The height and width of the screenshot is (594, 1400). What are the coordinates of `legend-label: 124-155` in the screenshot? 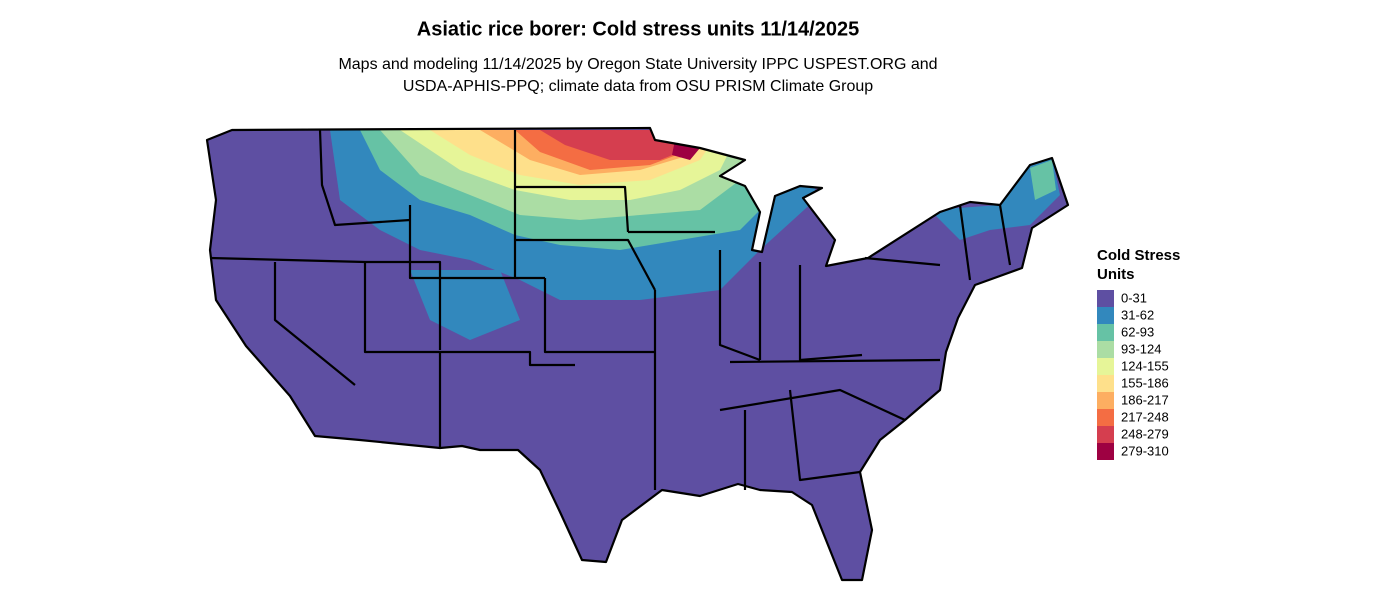 It's located at (1145, 365).